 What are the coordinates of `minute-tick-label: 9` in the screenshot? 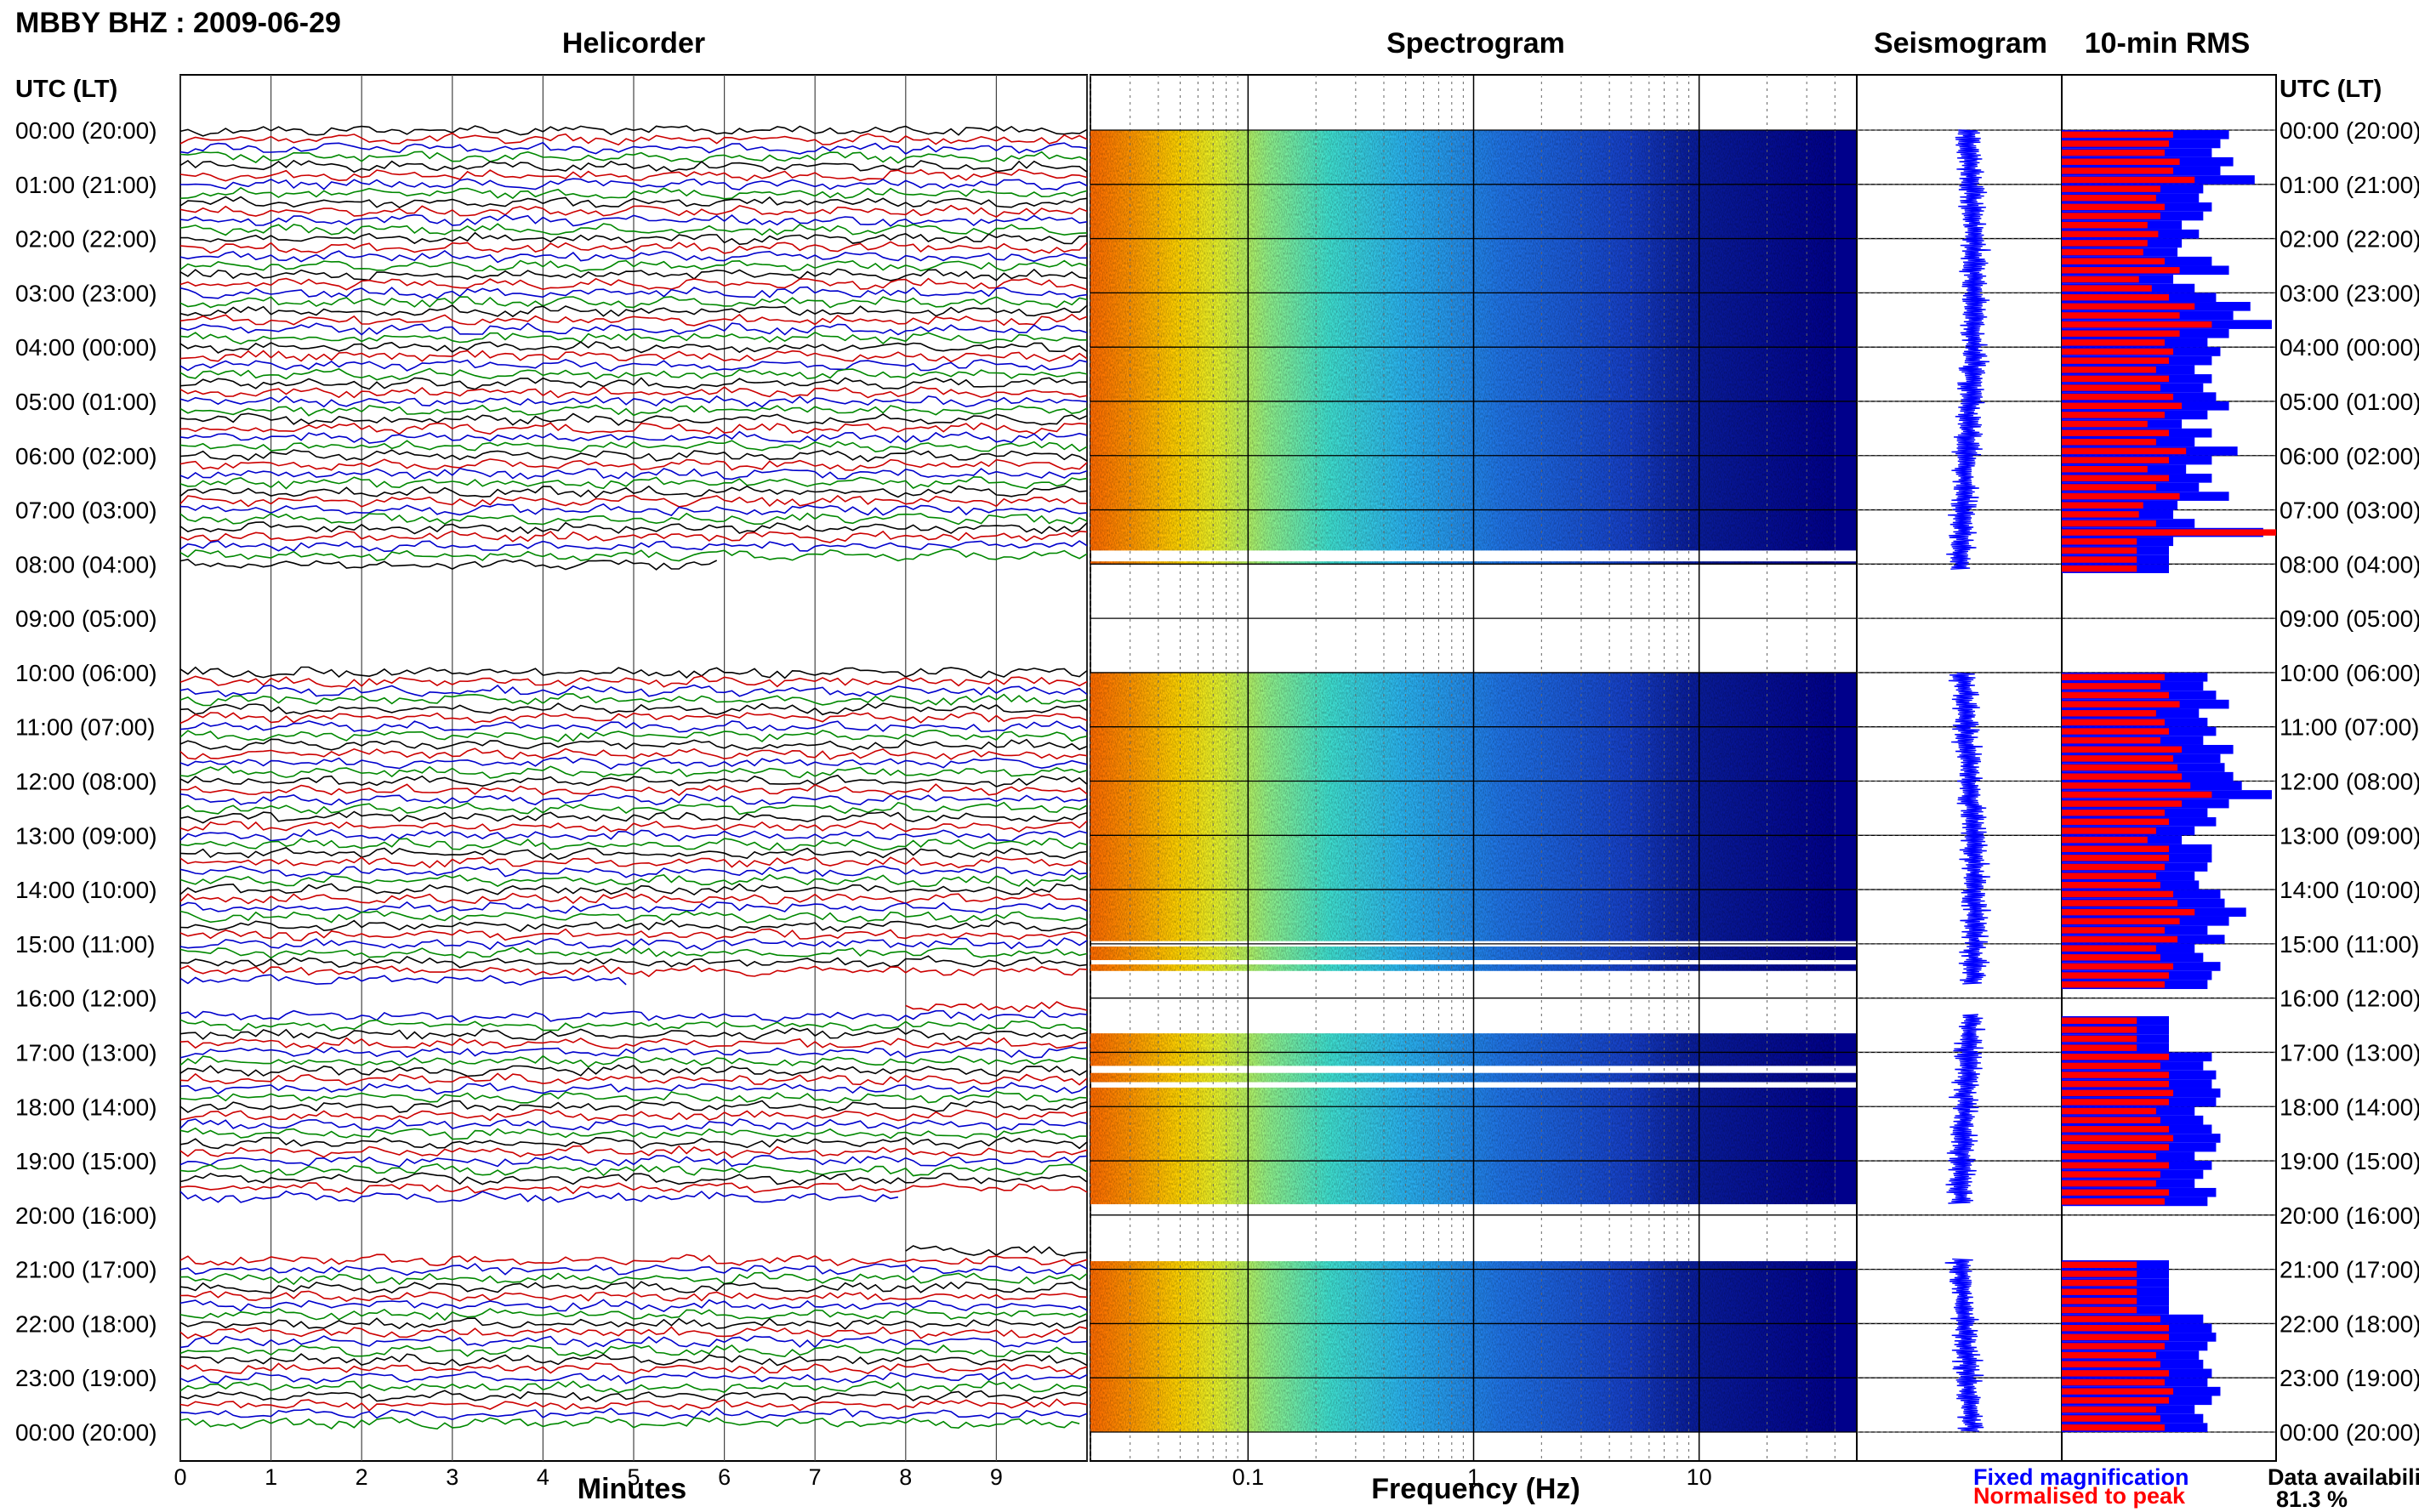 It's located at (996, 1477).